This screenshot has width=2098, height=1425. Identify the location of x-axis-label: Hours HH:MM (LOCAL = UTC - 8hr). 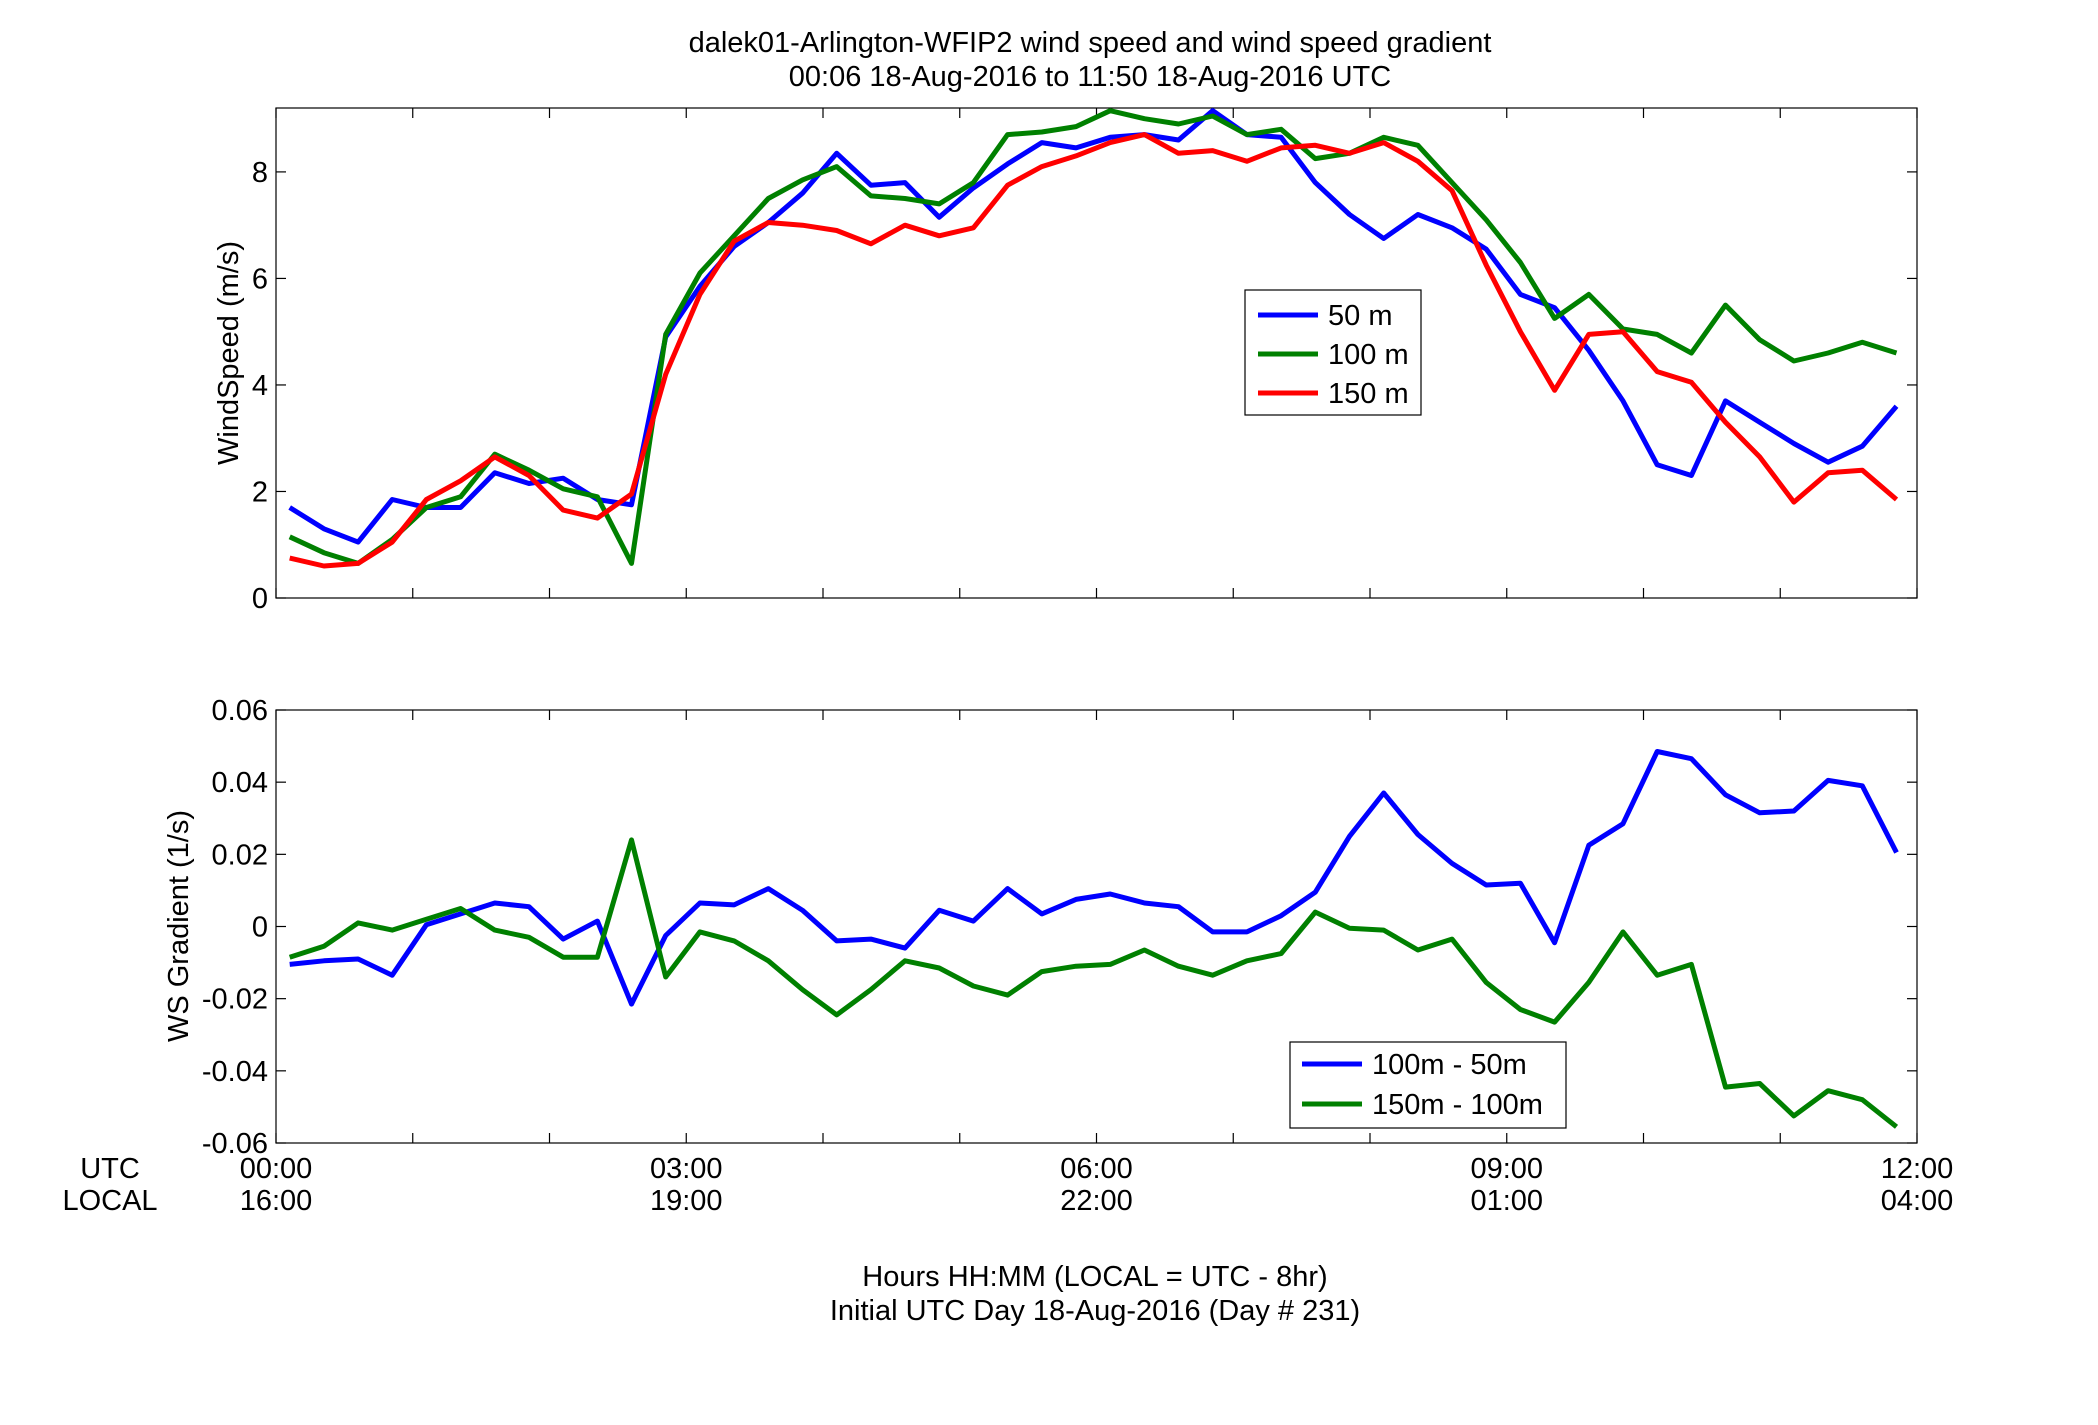
(1094, 1277).